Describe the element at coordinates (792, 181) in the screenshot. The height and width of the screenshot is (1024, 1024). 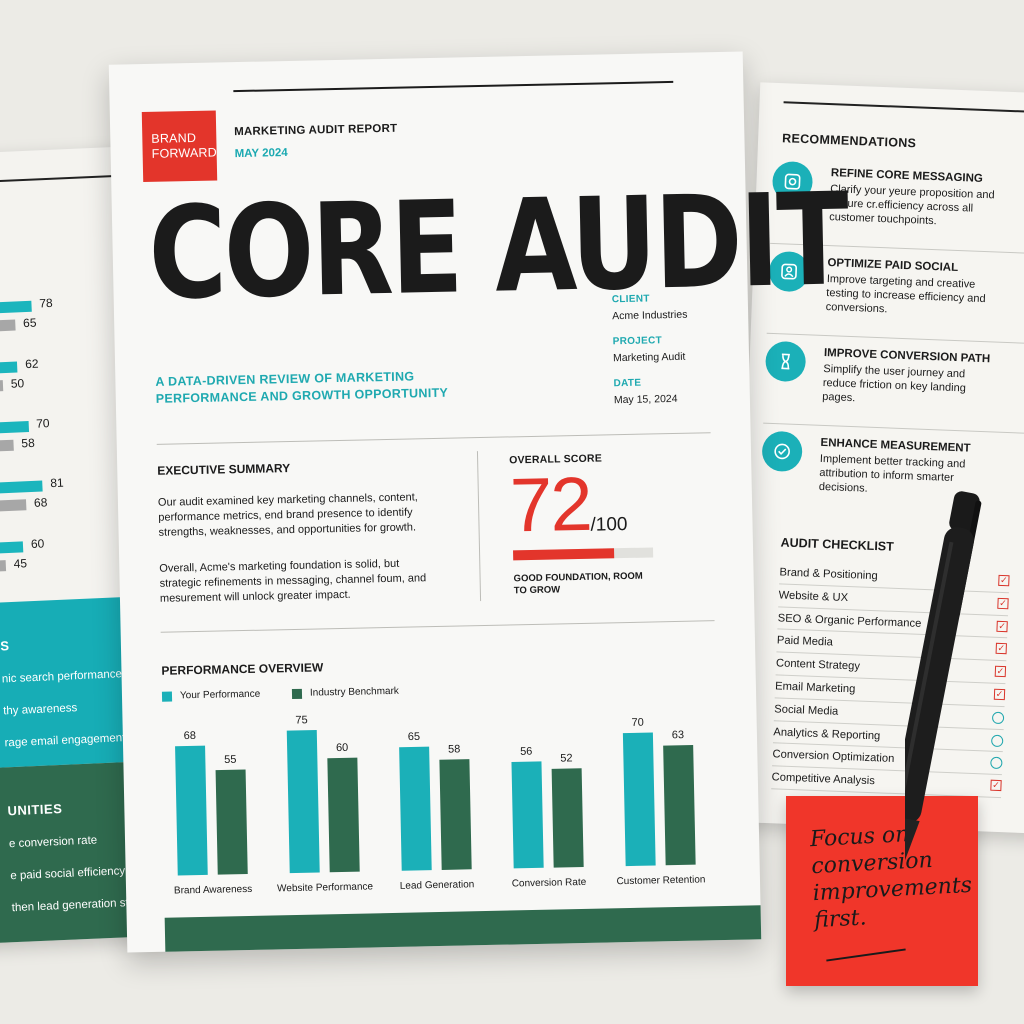
I see `target-icon` at that location.